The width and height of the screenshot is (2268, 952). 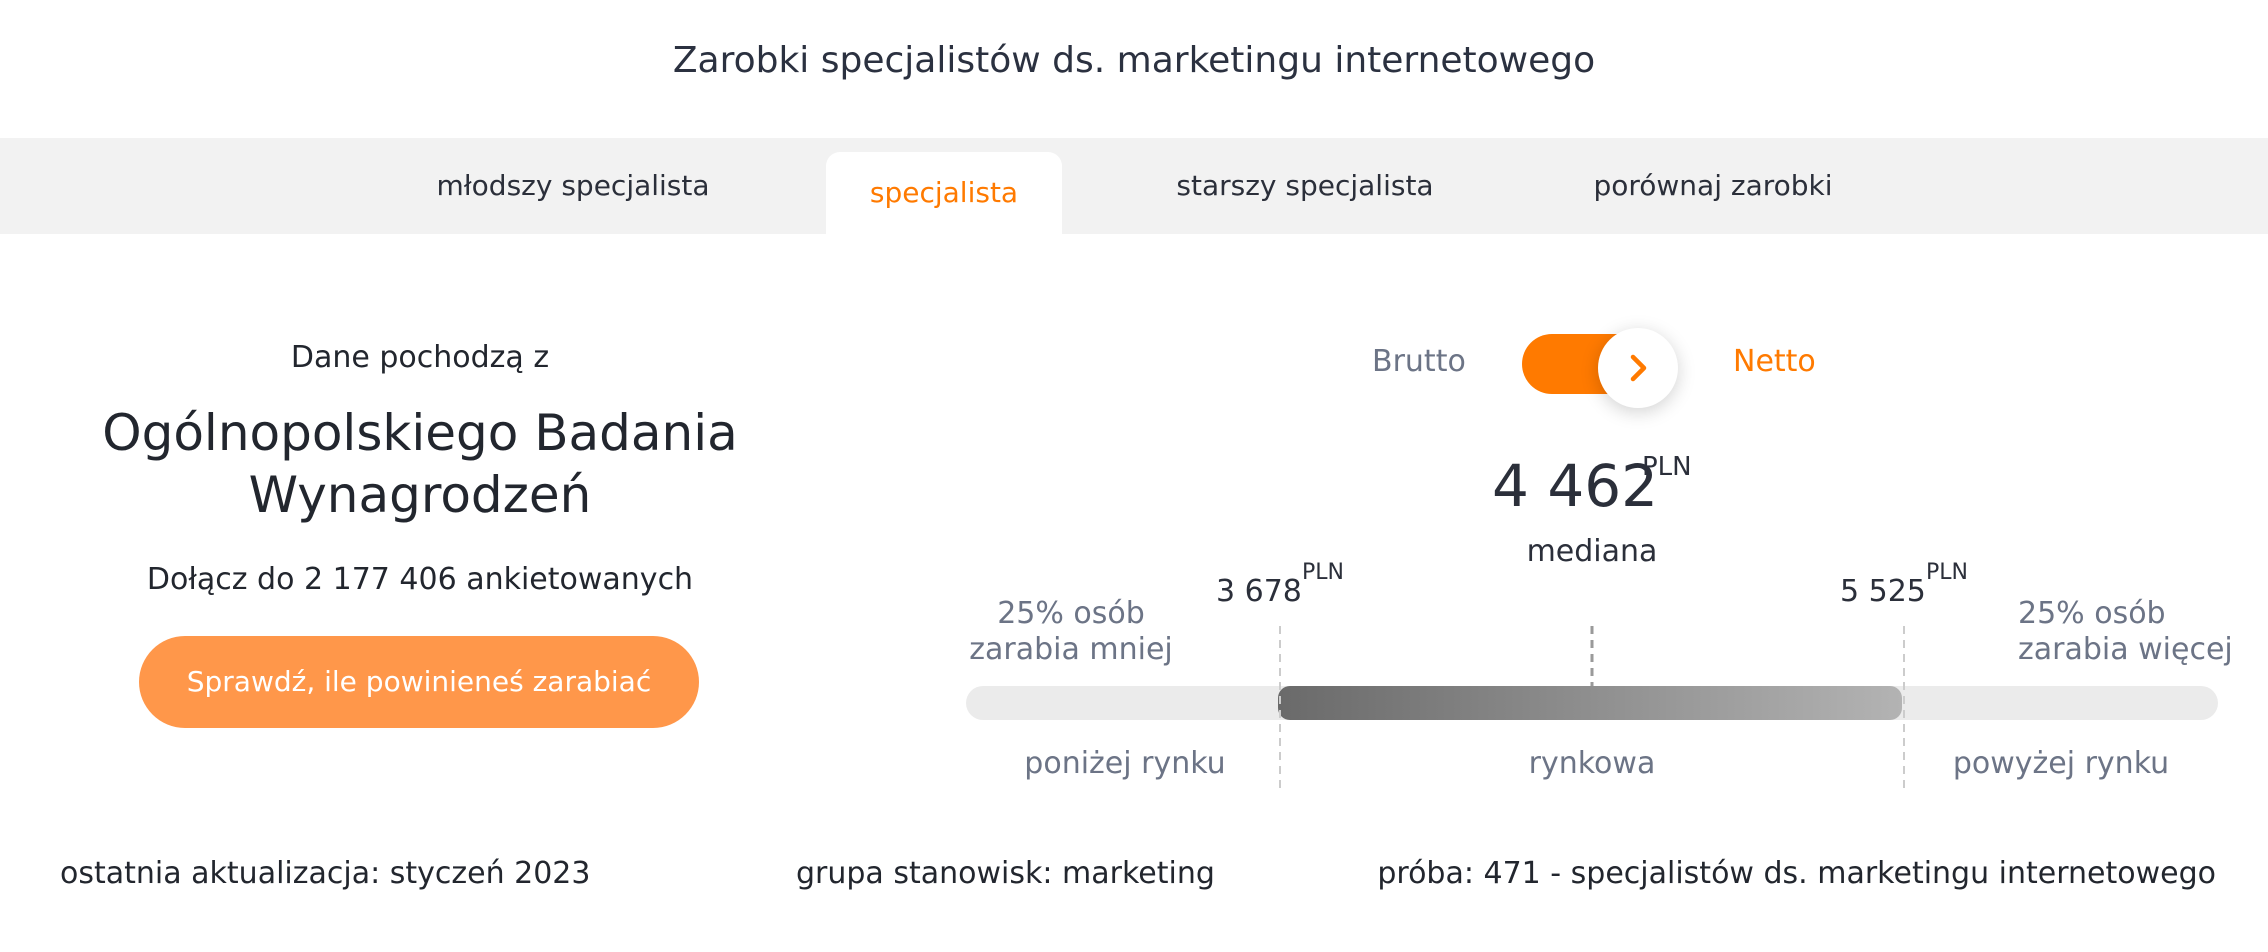 I want to click on brutto-netto-toggle, so click(x=1600, y=368).